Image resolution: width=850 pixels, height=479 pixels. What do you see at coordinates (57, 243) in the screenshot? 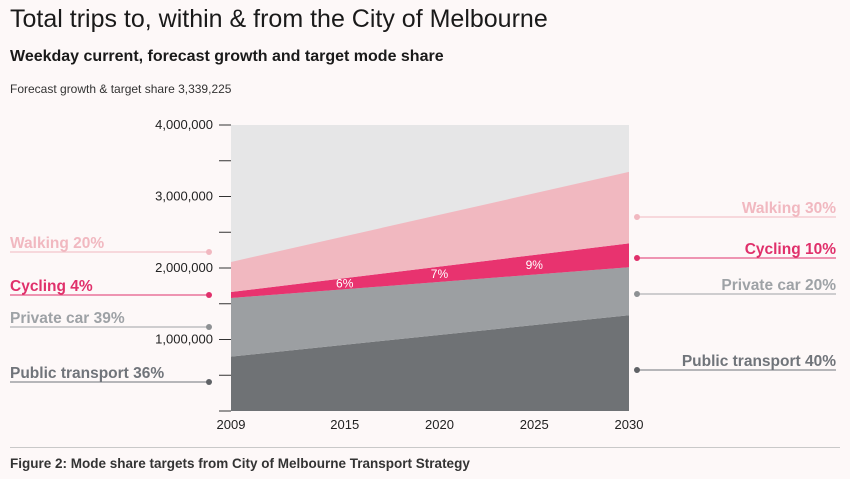
I see `left-label-walking: Walking 20%` at bounding box center [57, 243].